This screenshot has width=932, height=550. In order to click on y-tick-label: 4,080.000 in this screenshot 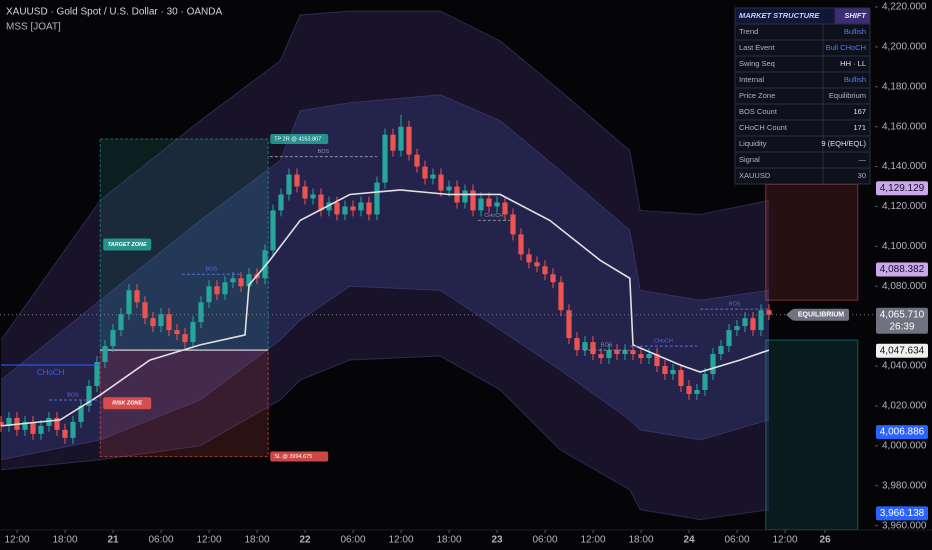, I will do `click(904, 286)`.